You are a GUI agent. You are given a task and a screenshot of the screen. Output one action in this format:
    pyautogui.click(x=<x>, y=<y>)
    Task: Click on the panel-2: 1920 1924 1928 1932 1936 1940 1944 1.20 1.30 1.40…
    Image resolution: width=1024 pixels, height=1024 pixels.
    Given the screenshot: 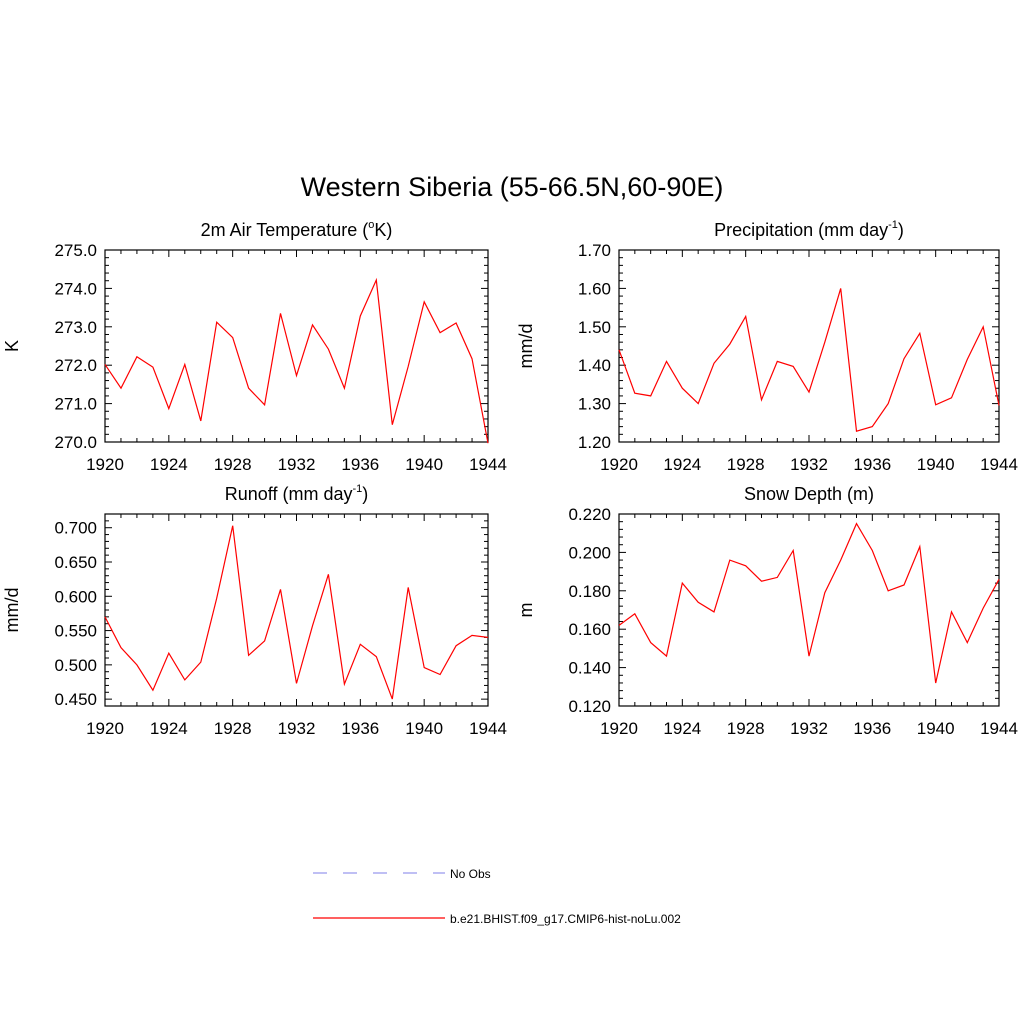 What is the action you would take?
    pyautogui.click(x=767, y=346)
    